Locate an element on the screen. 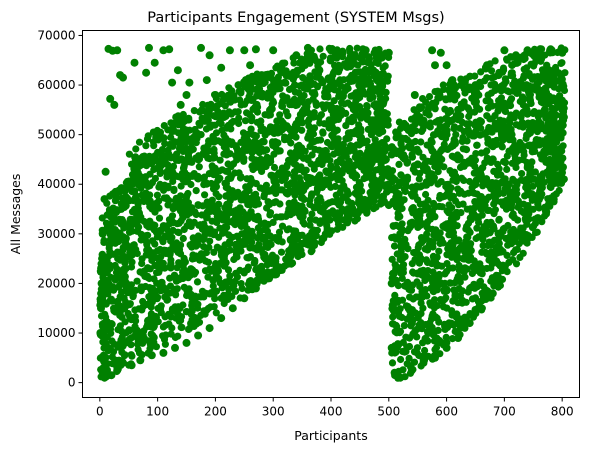 This screenshot has width=592, height=453. y-axis: 0 10000 20000 30000 40000 50000 60000 70000 is located at coordinates (60, 209).